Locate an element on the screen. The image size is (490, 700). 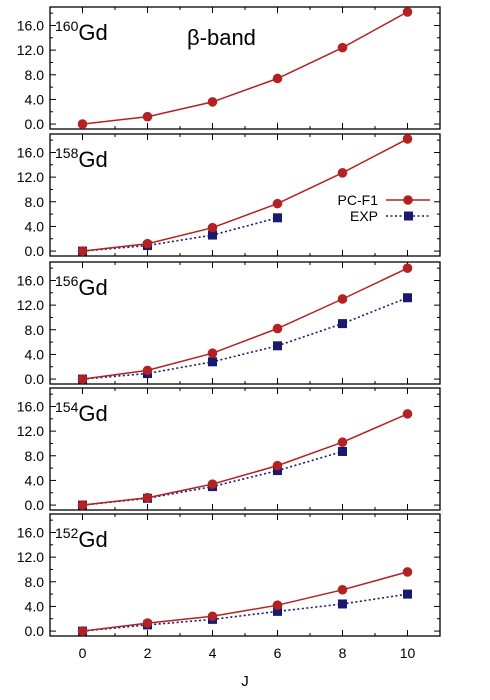
mass-number: 152 is located at coordinates (67, 533).